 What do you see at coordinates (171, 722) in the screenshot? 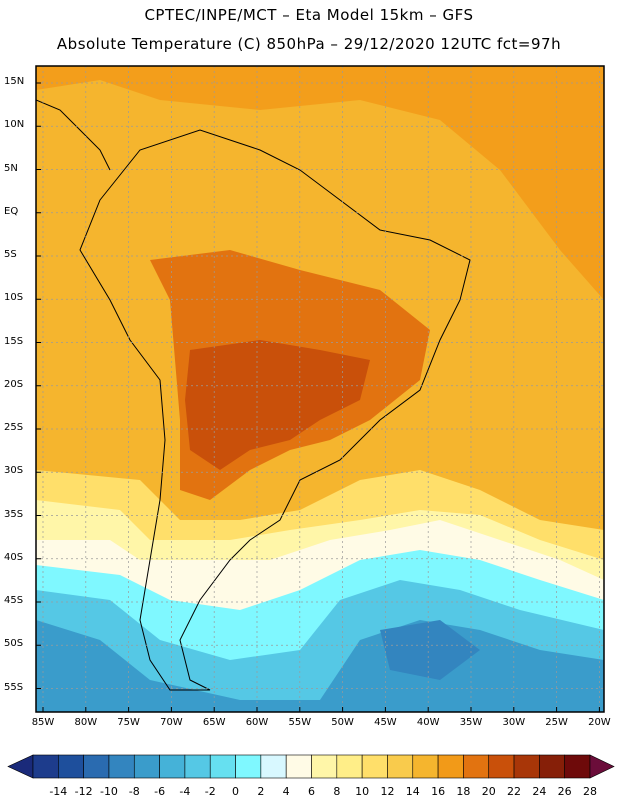
I see `lon-label: 70W` at bounding box center [171, 722].